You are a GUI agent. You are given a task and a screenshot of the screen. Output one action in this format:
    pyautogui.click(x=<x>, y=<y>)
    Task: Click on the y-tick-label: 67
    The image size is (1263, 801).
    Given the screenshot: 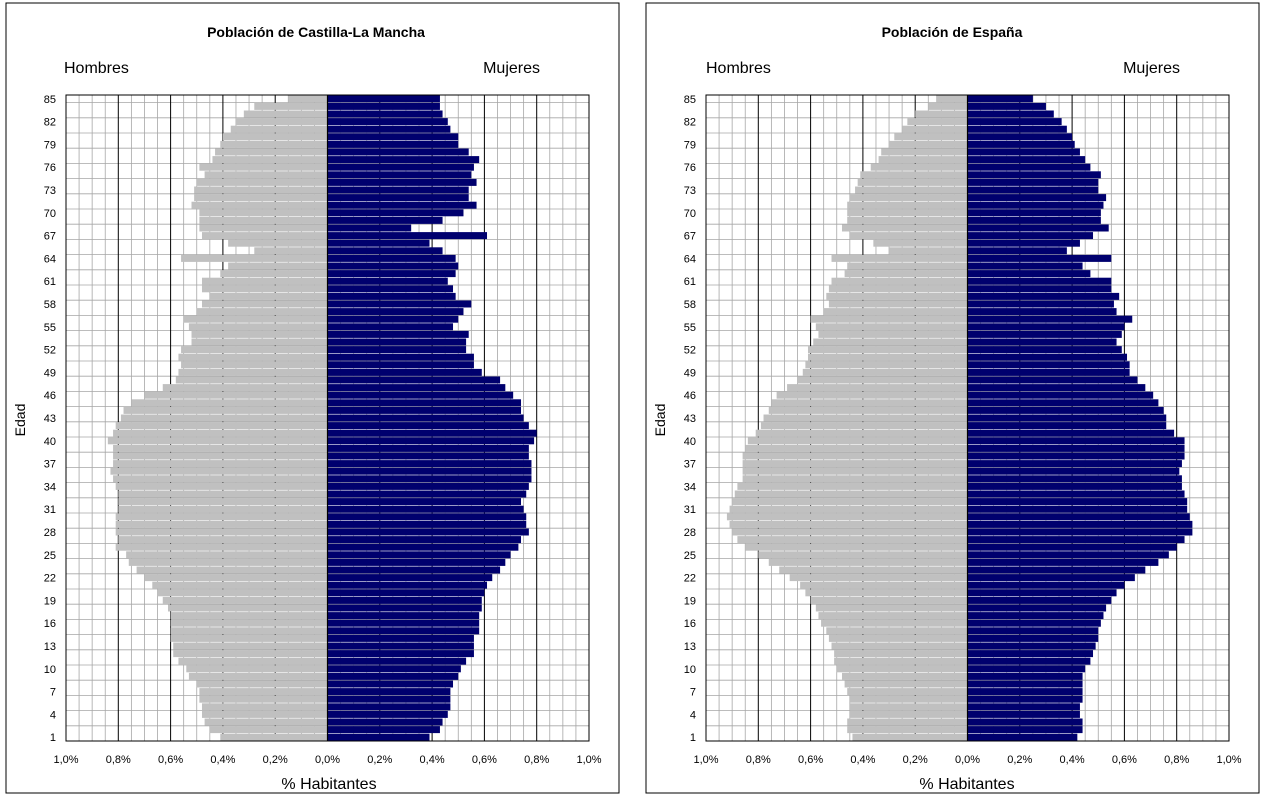 What is the action you would take?
    pyautogui.click(x=50, y=237)
    